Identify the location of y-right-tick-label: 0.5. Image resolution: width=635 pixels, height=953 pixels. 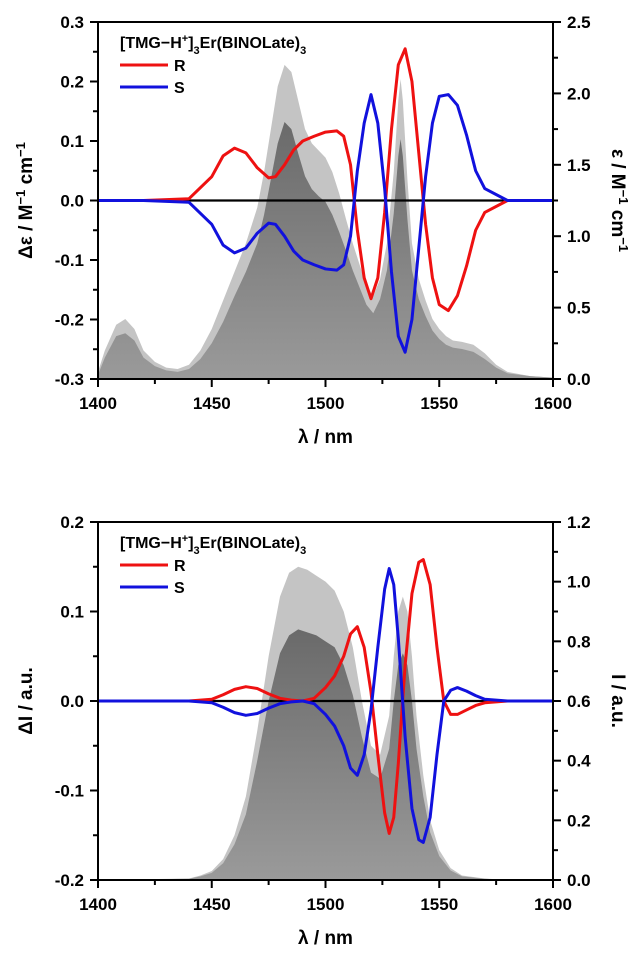
(579, 308).